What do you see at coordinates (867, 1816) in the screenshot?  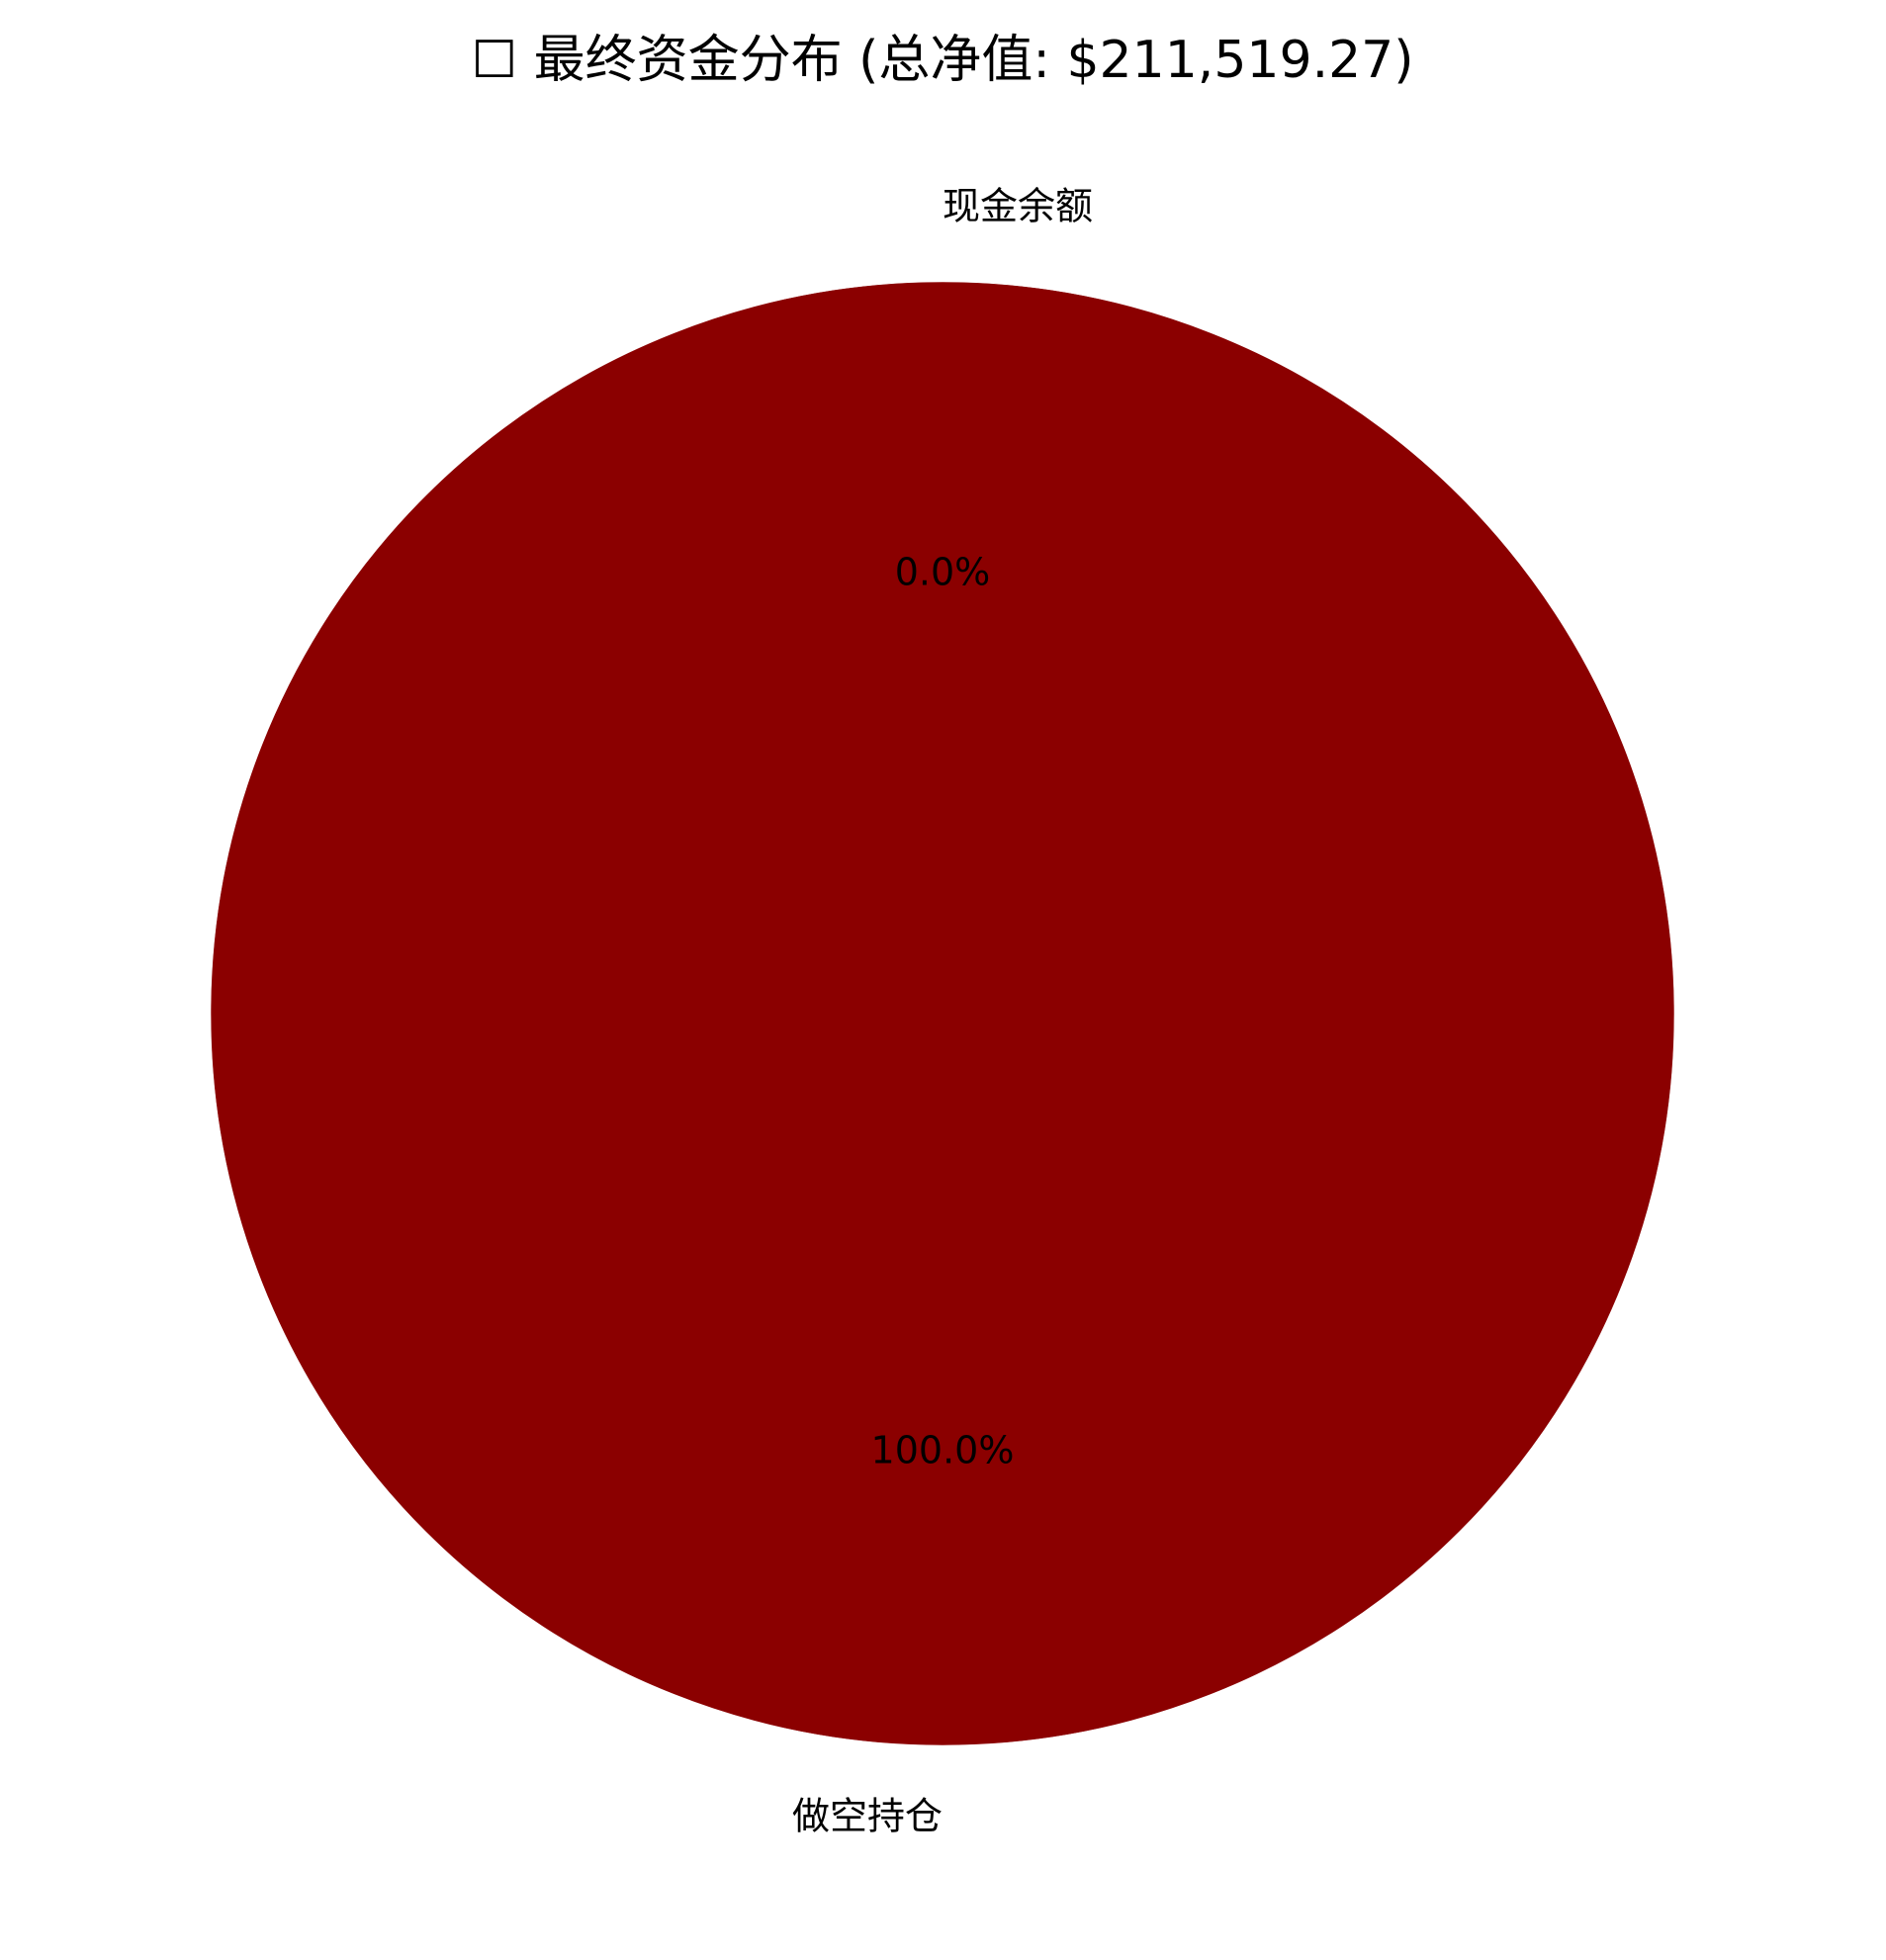 I see `slice-label-1: 做空持仓` at bounding box center [867, 1816].